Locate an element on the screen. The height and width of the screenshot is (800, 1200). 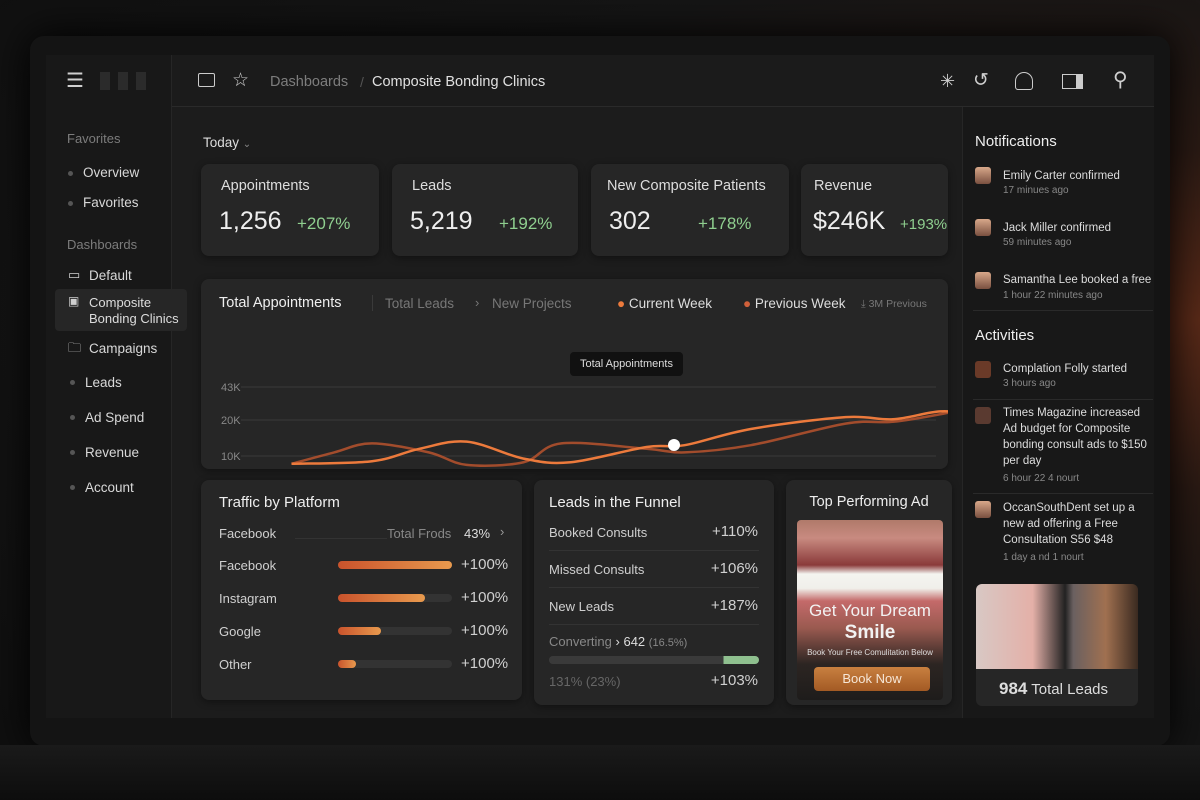
kpi-label: Appointments is located at coordinates (265, 186).